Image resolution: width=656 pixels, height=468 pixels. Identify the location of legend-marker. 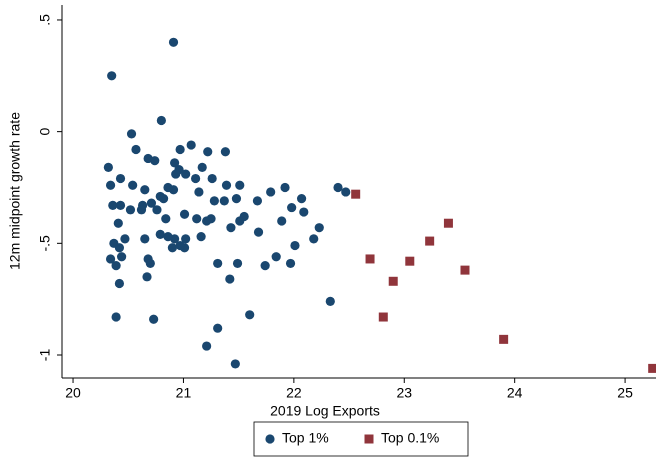
(270, 439).